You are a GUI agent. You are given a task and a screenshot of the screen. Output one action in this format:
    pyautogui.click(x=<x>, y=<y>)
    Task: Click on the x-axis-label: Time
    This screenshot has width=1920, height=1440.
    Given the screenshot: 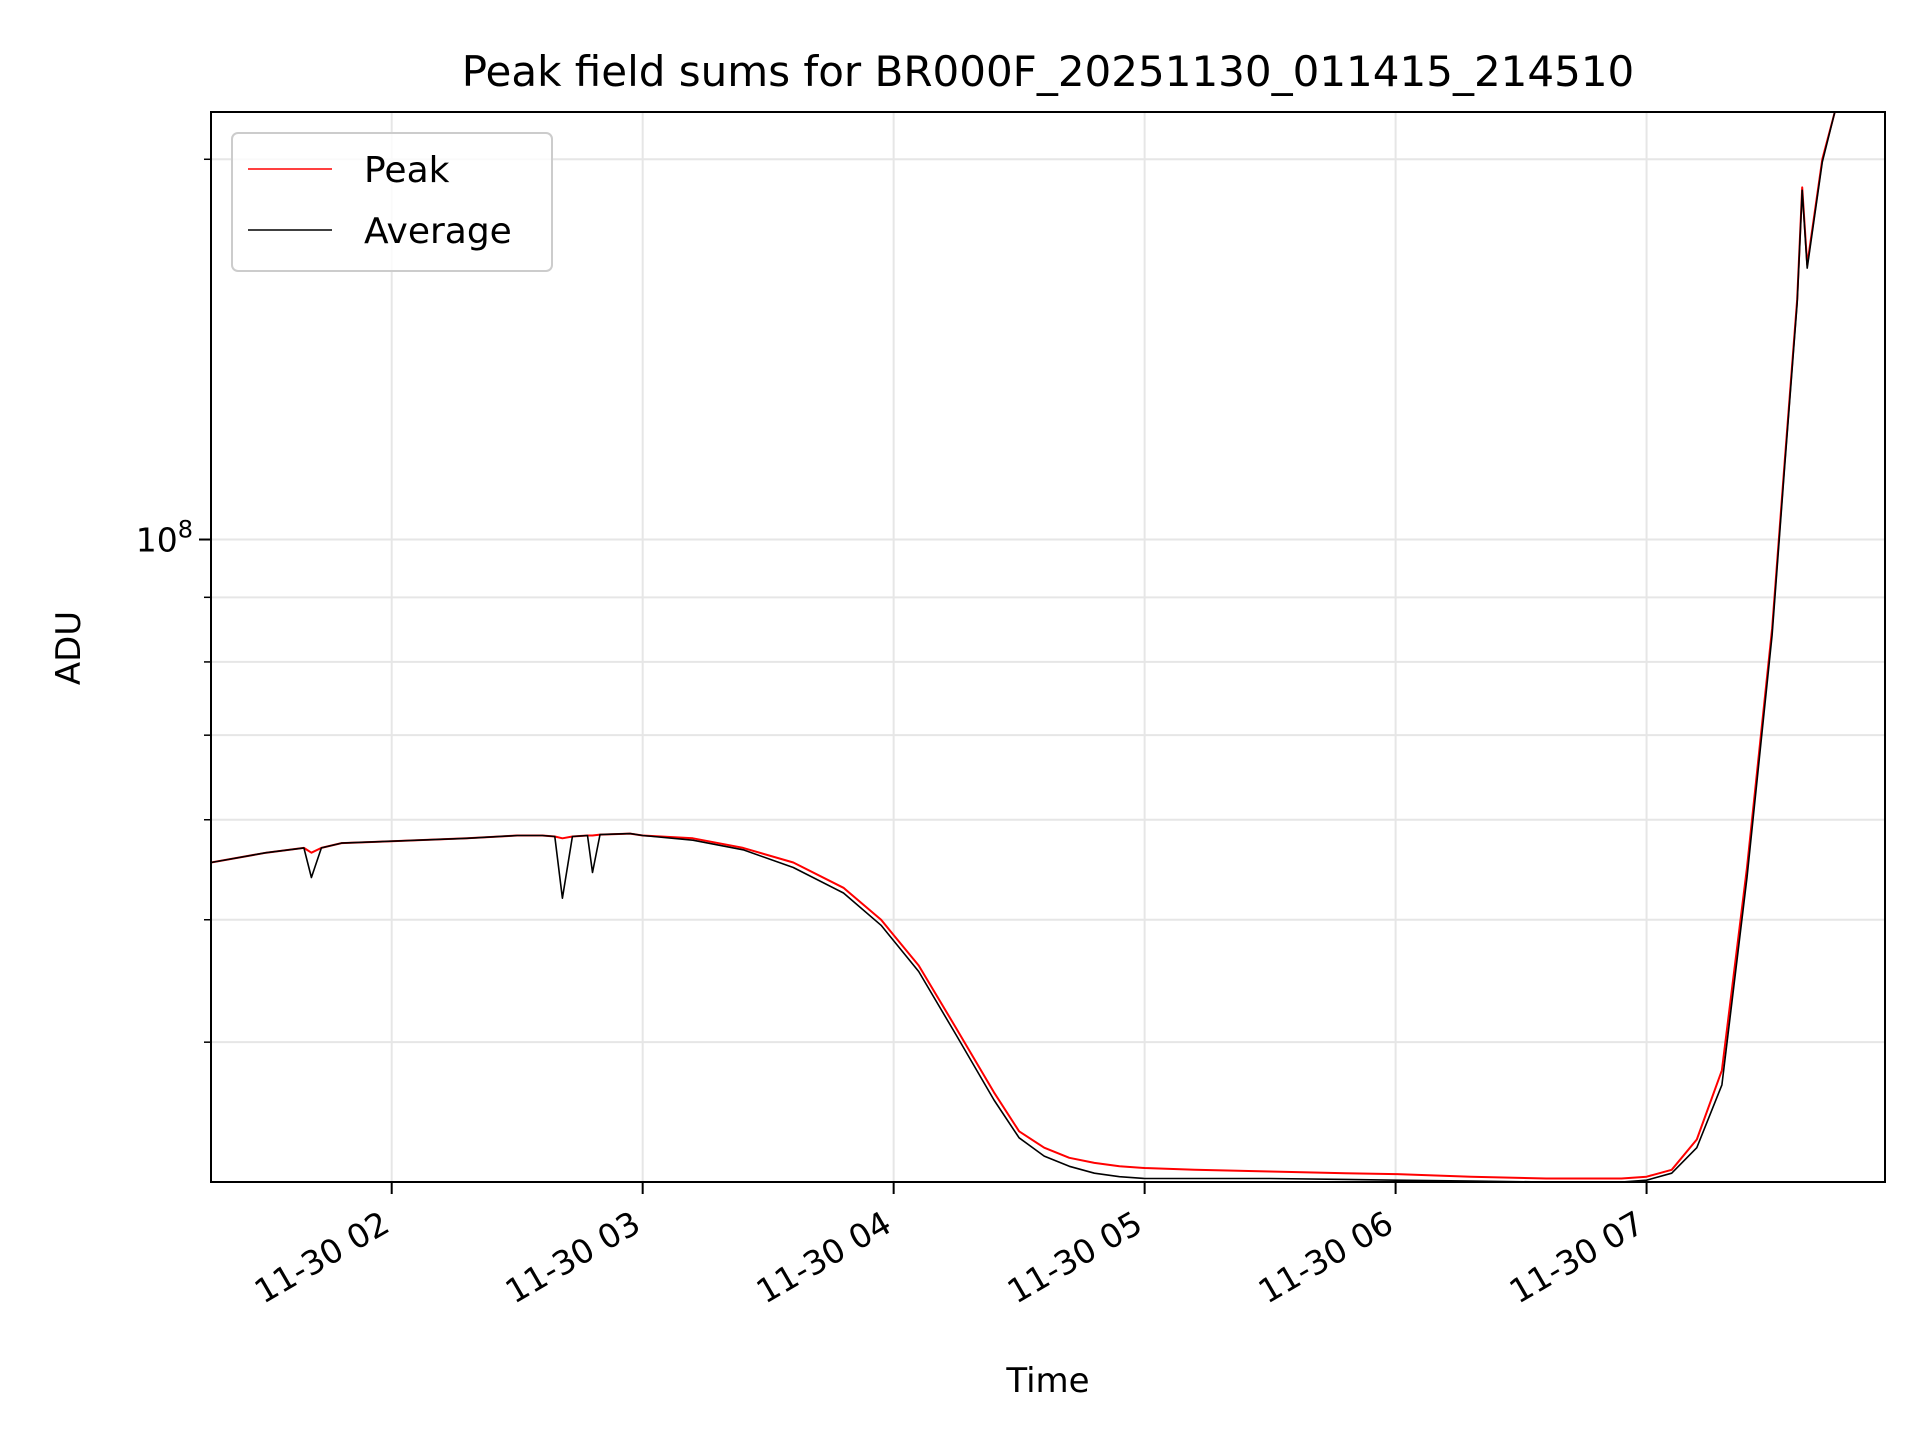 What is the action you would take?
    pyautogui.click(x=1047, y=1381)
    